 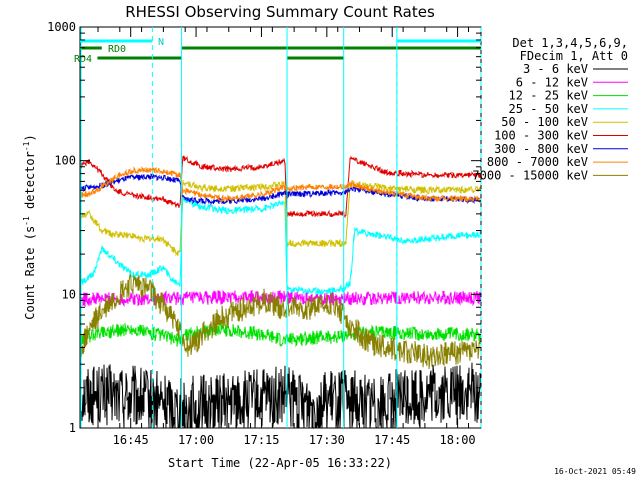 I want to click on legend-header-2: FDecim 1, Att 0, so click(x=574, y=56).